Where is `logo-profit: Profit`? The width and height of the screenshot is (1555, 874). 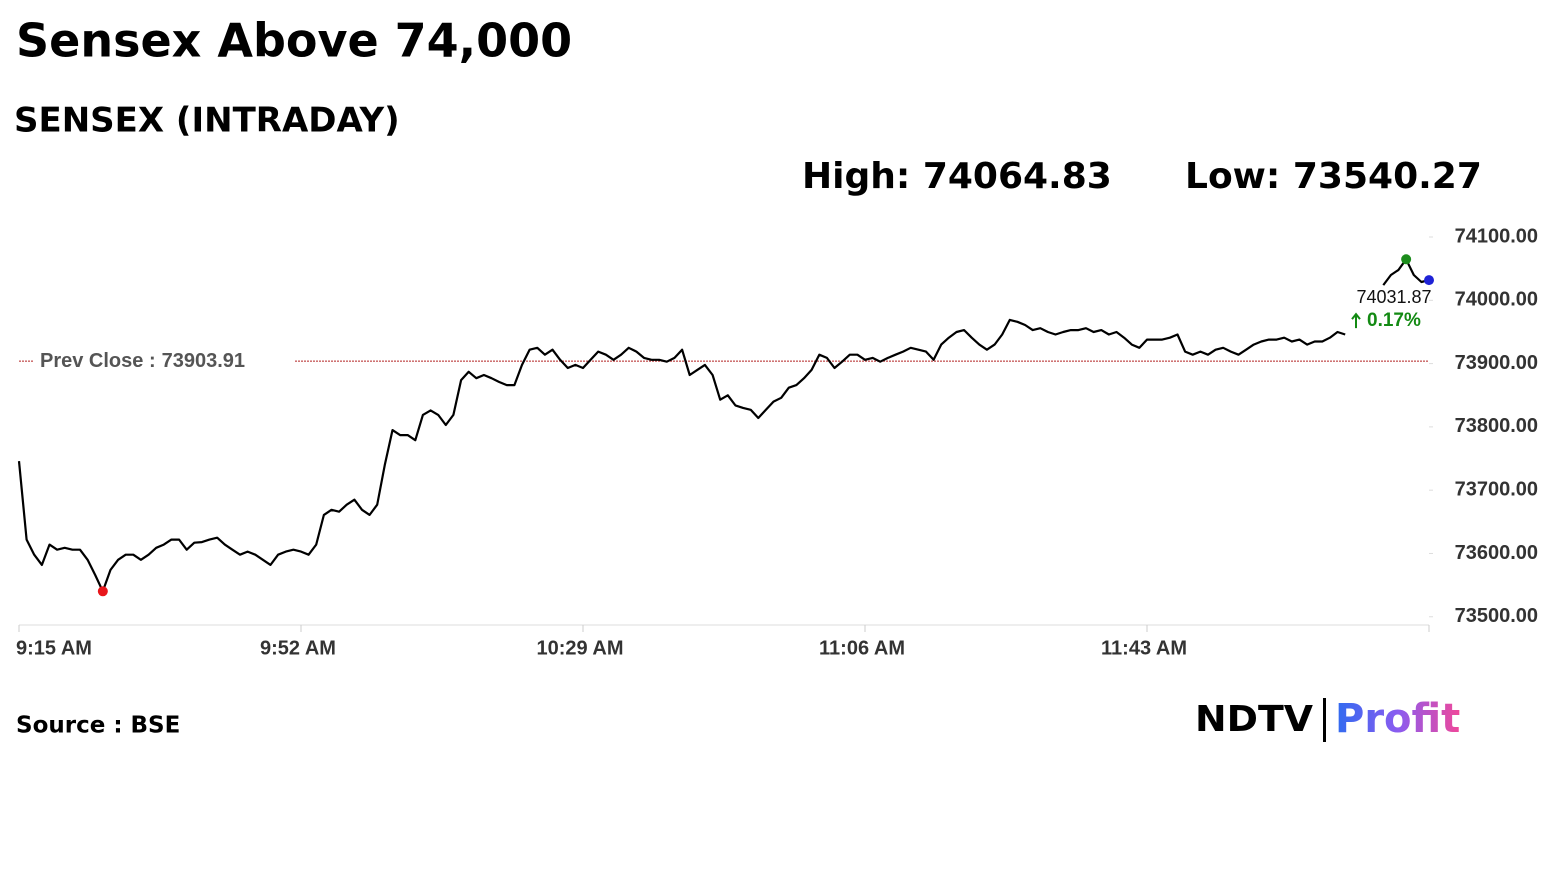 logo-profit: Profit is located at coordinates (1397, 719).